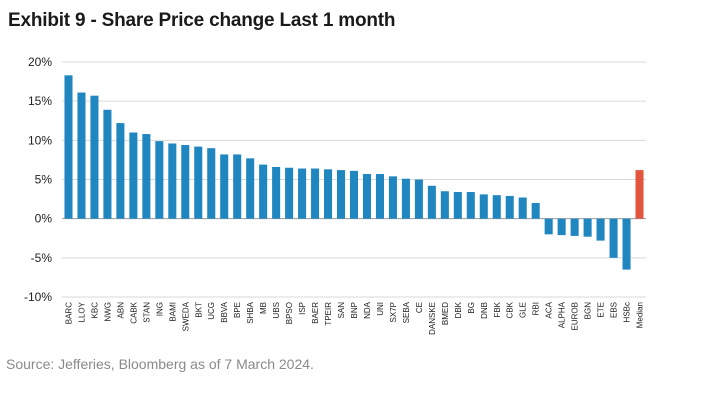 This screenshot has height=405, width=703. What do you see at coordinates (146, 312) in the screenshot?
I see `x-category-label: STAN` at bounding box center [146, 312].